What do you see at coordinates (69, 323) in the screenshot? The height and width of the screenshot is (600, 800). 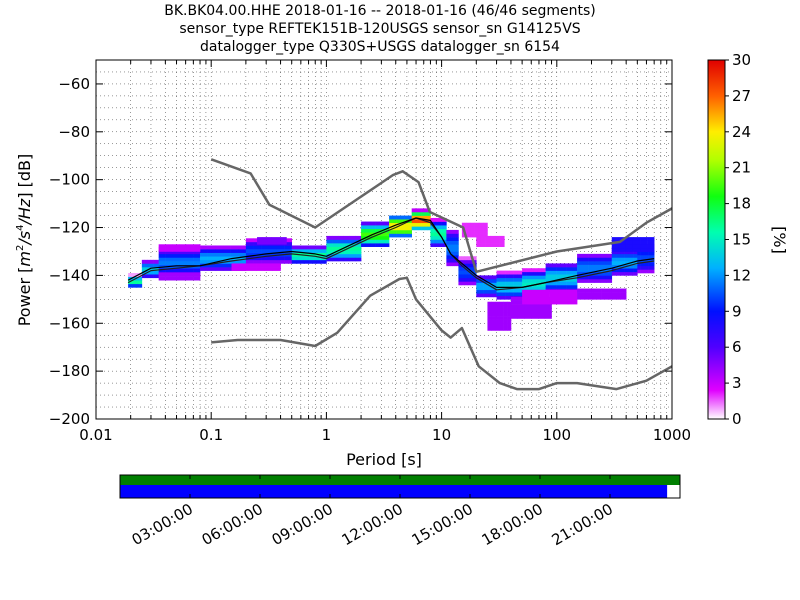 I see `y-tick-label: −160` at bounding box center [69, 323].